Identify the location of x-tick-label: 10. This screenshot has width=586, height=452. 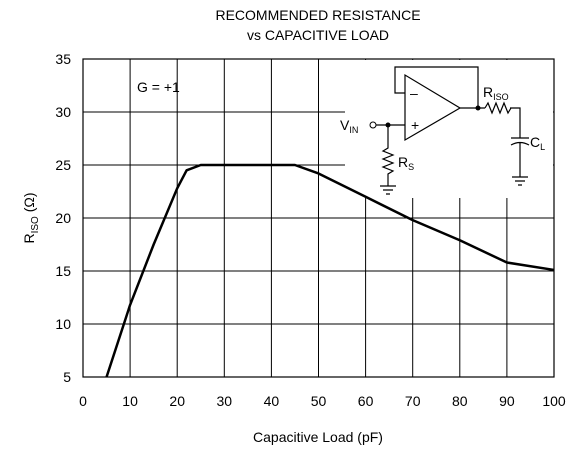
(130, 401).